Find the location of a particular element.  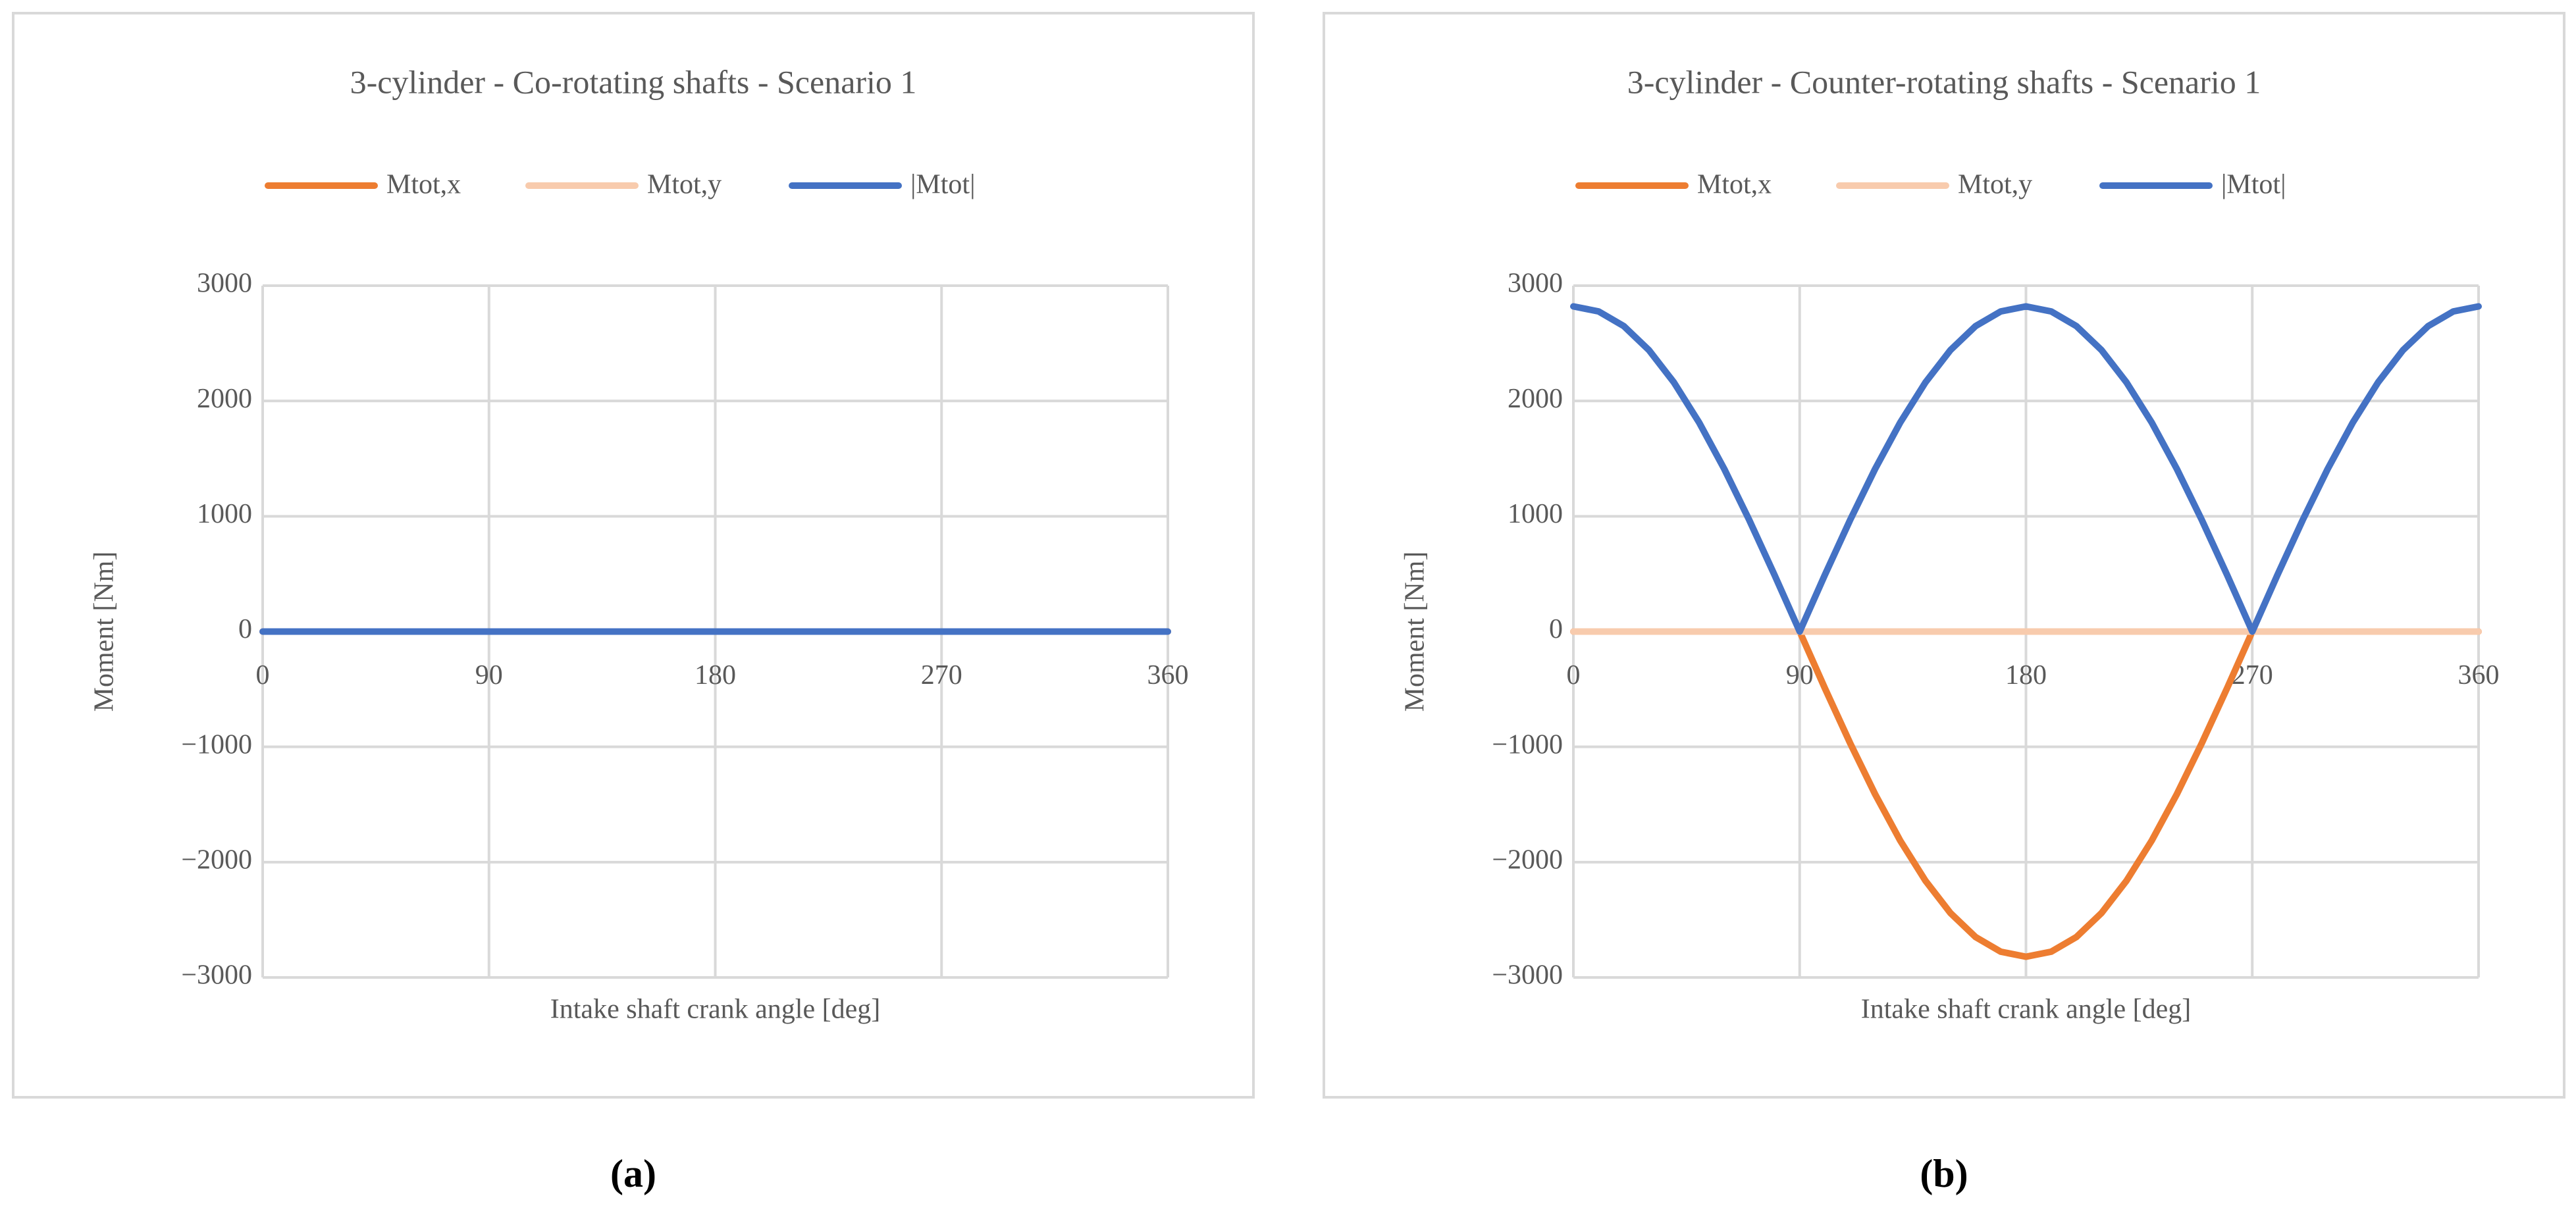

x-tick-label: 270 is located at coordinates (942, 675).